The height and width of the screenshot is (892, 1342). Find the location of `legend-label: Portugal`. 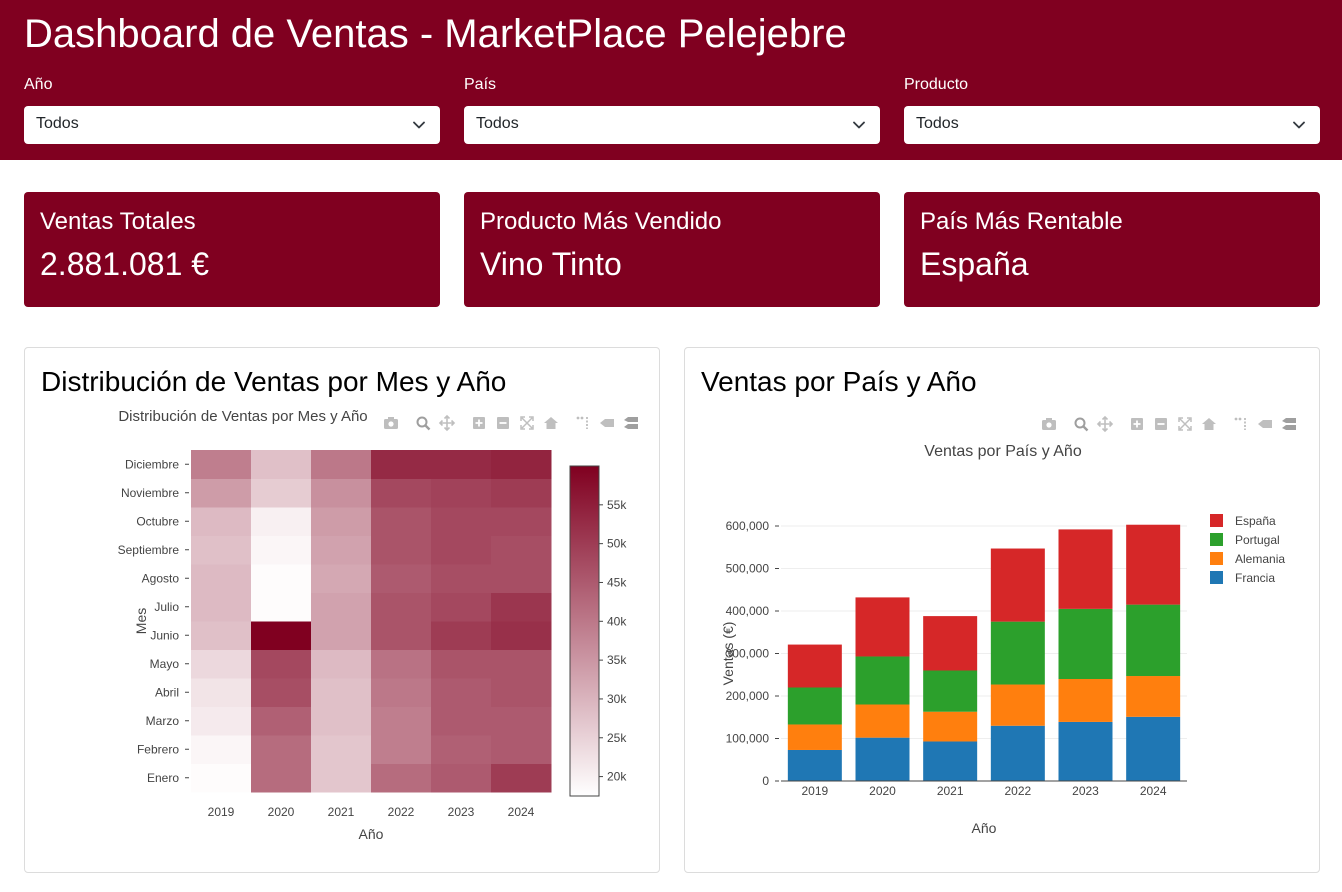

legend-label: Portugal is located at coordinates (1257, 540).